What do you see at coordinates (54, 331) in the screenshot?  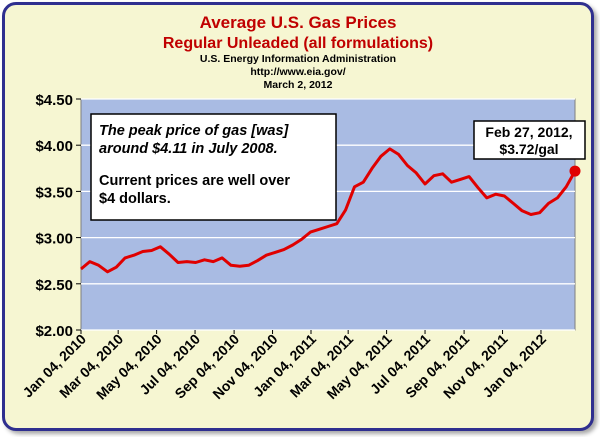 I see `y-tick-label: $2.00` at bounding box center [54, 331].